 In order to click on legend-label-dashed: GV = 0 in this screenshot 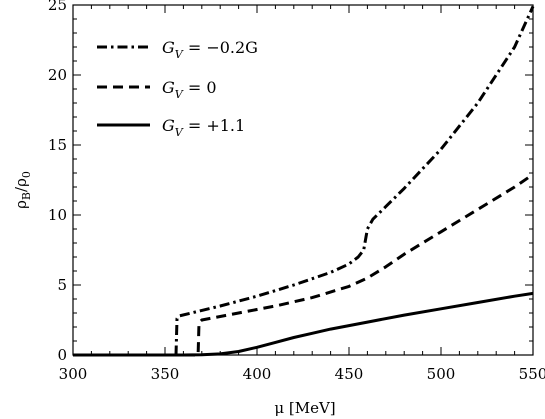, I will do `click(189, 89)`.